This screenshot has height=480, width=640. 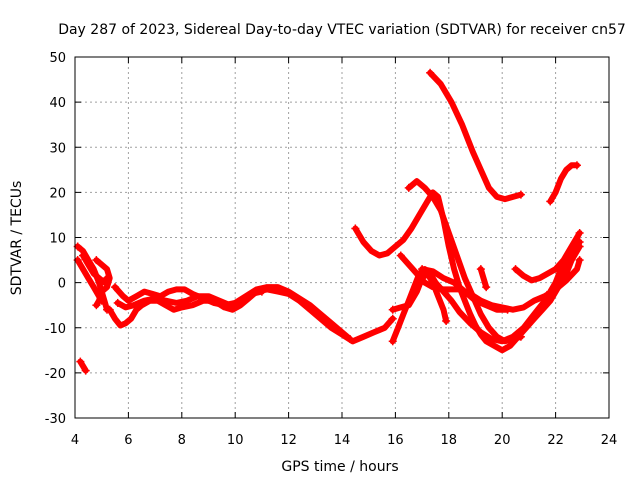 What do you see at coordinates (502, 440) in the screenshot?
I see `x-tick-label: 20` at bounding box center [502, 440].